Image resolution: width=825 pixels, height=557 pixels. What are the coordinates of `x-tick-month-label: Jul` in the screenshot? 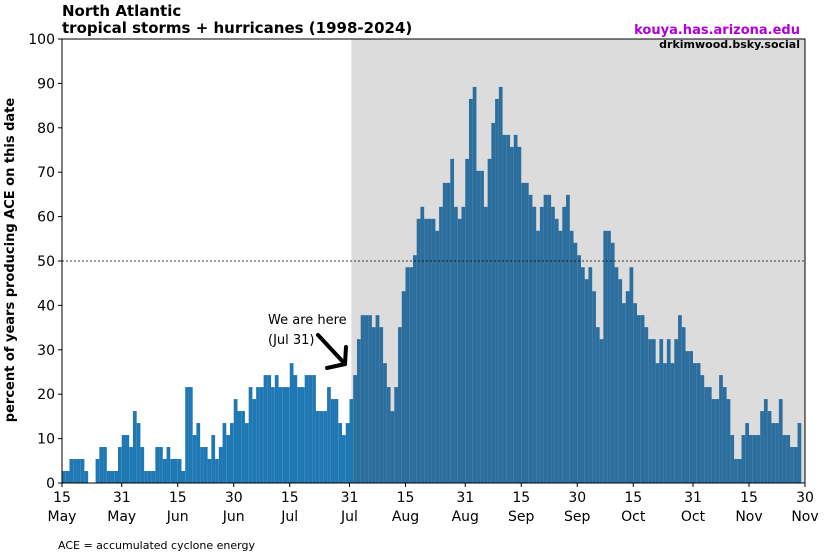 It's located at (349, 517).